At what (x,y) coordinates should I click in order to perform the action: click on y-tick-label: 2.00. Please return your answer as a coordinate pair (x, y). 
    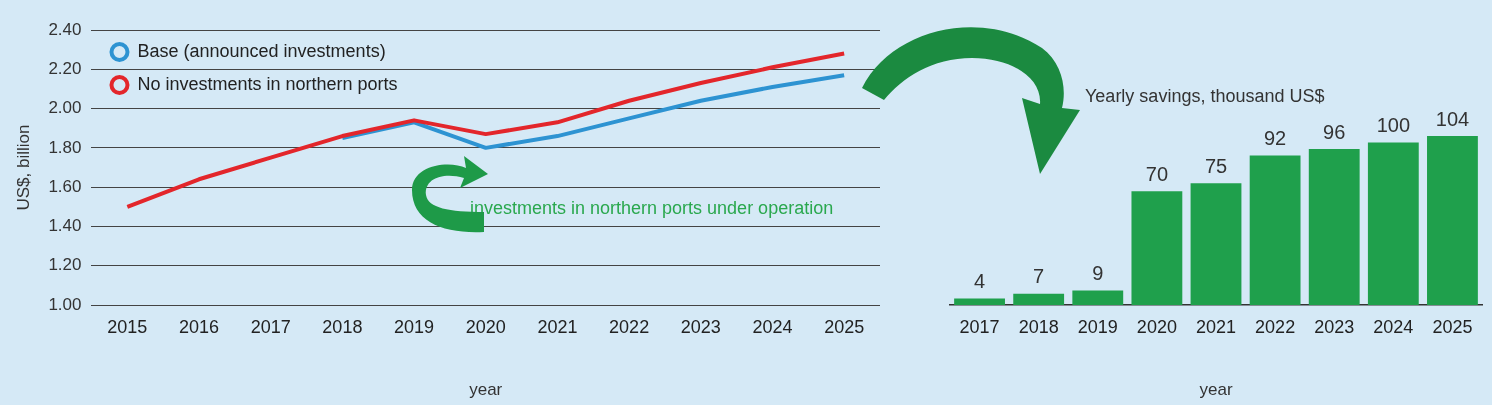
    Looking at the image, I should click on (65, 108).